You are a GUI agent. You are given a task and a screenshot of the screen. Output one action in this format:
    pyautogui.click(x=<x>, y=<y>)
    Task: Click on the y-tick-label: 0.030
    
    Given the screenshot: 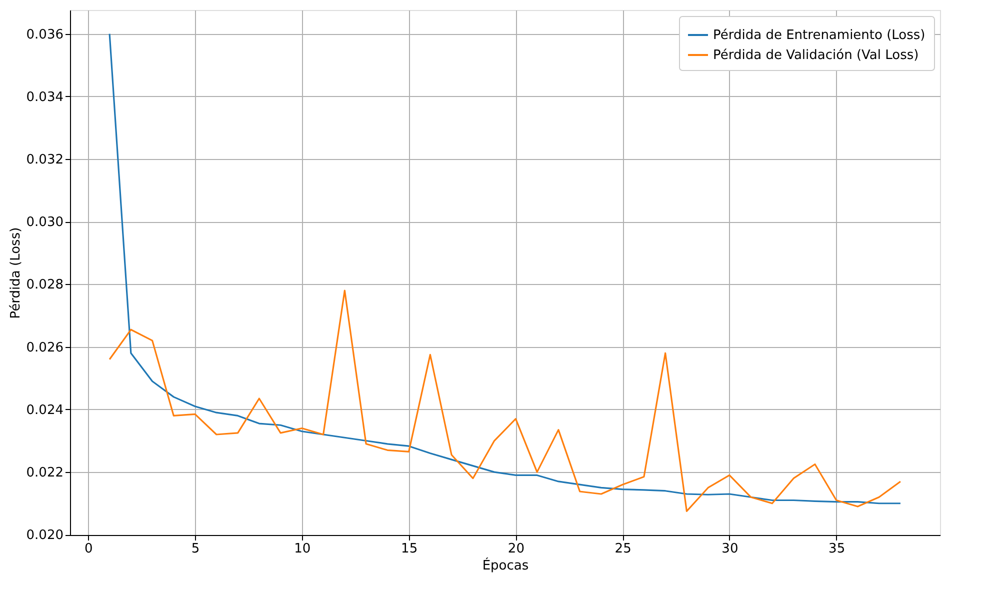 What is the action you would take?
    pyautogui.click(x=45, y=222)
    